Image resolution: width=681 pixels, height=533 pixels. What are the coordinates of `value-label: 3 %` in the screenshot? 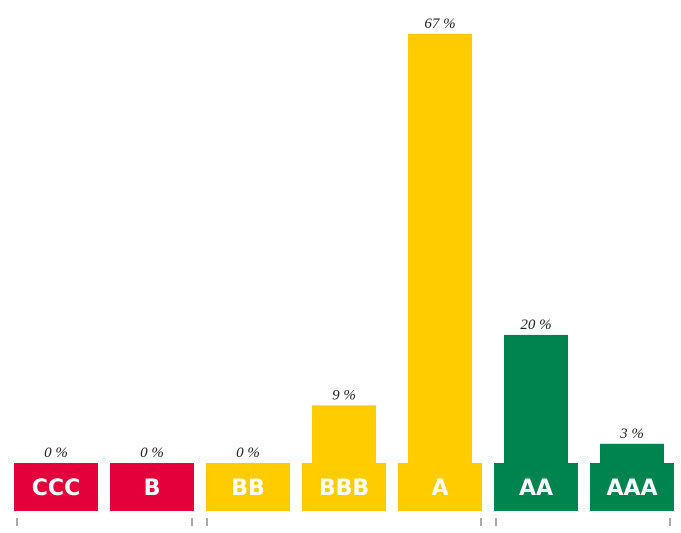 It's located at (631, 434).